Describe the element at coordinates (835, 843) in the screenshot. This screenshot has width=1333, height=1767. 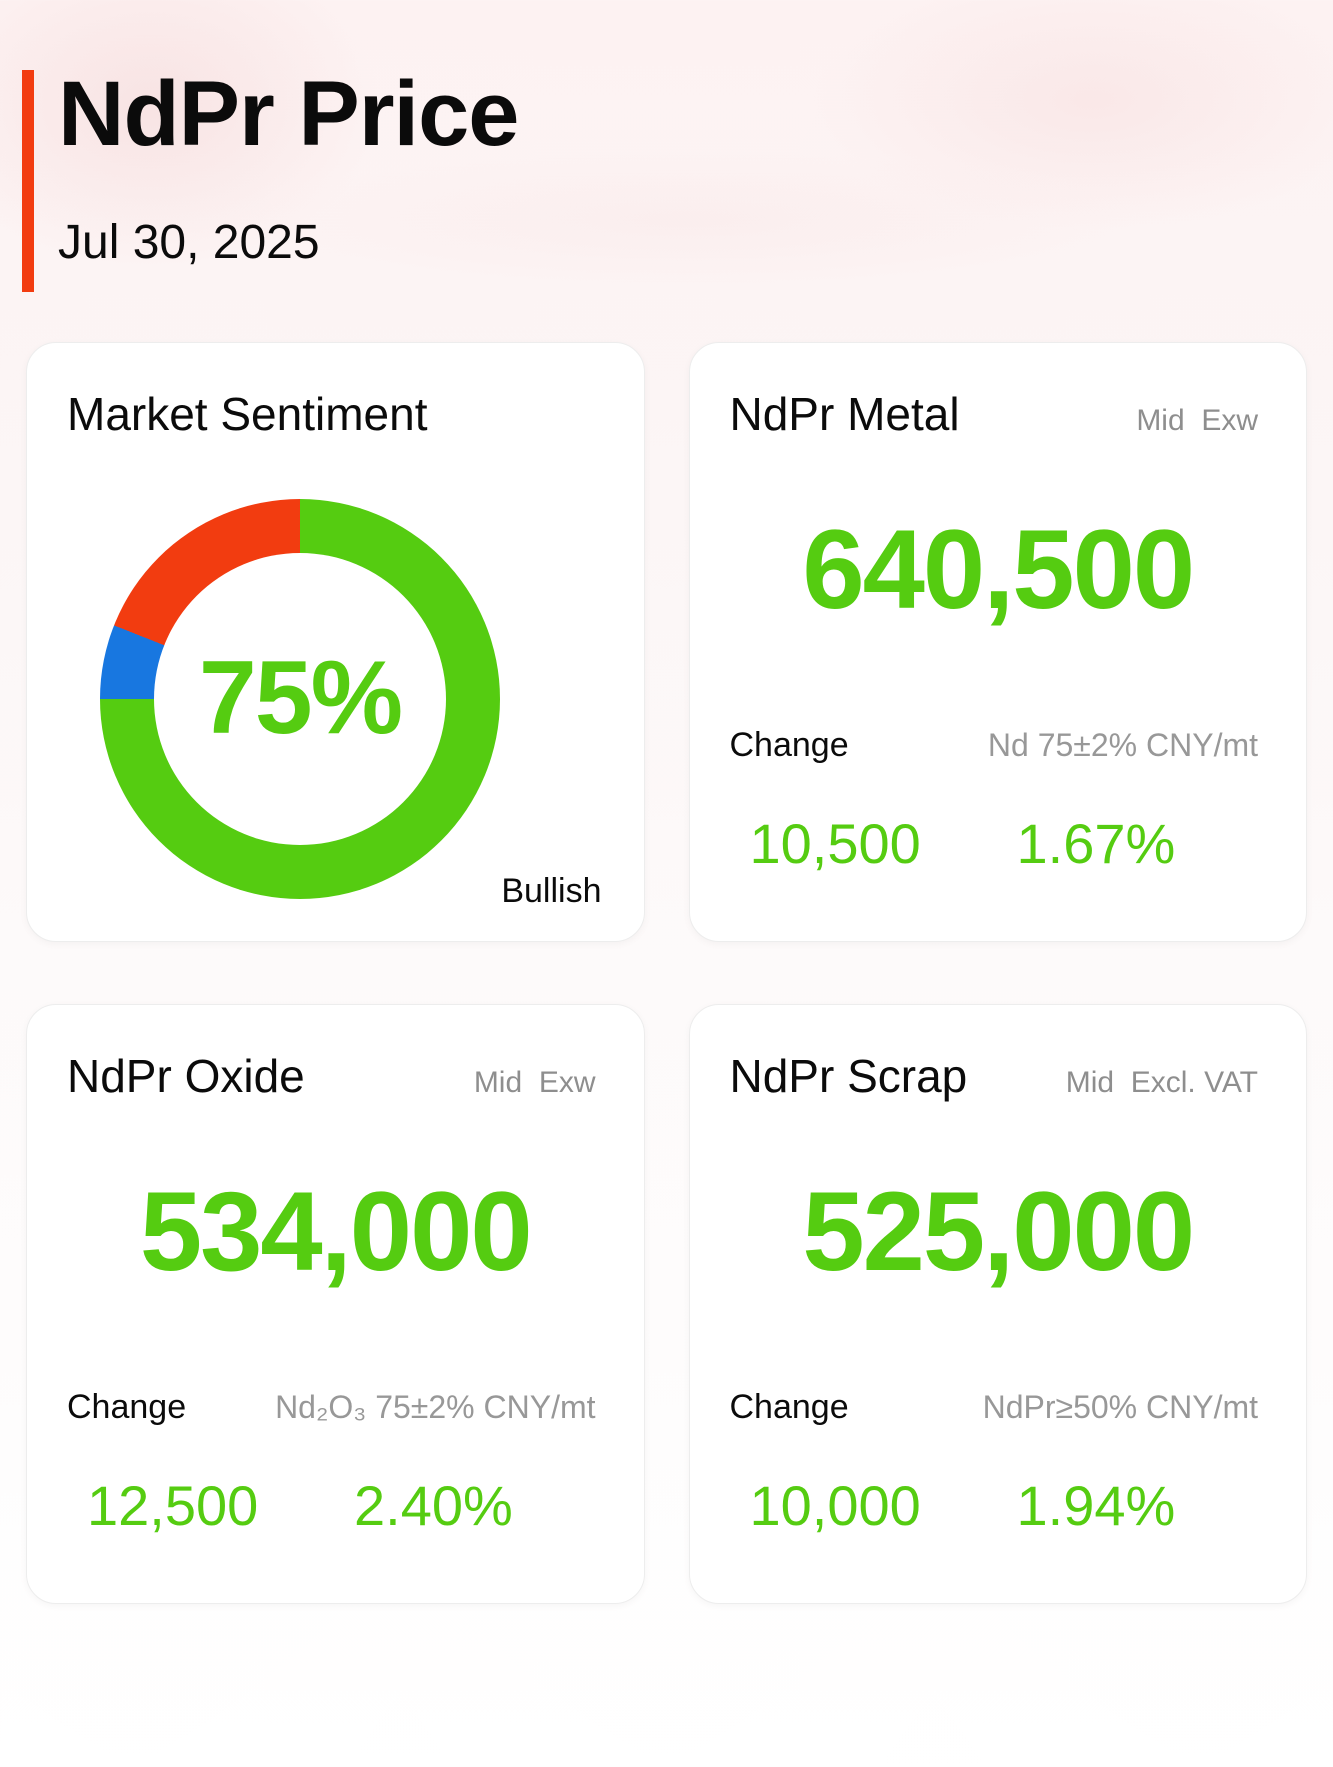
I see `change-value: 10,500` at that location.